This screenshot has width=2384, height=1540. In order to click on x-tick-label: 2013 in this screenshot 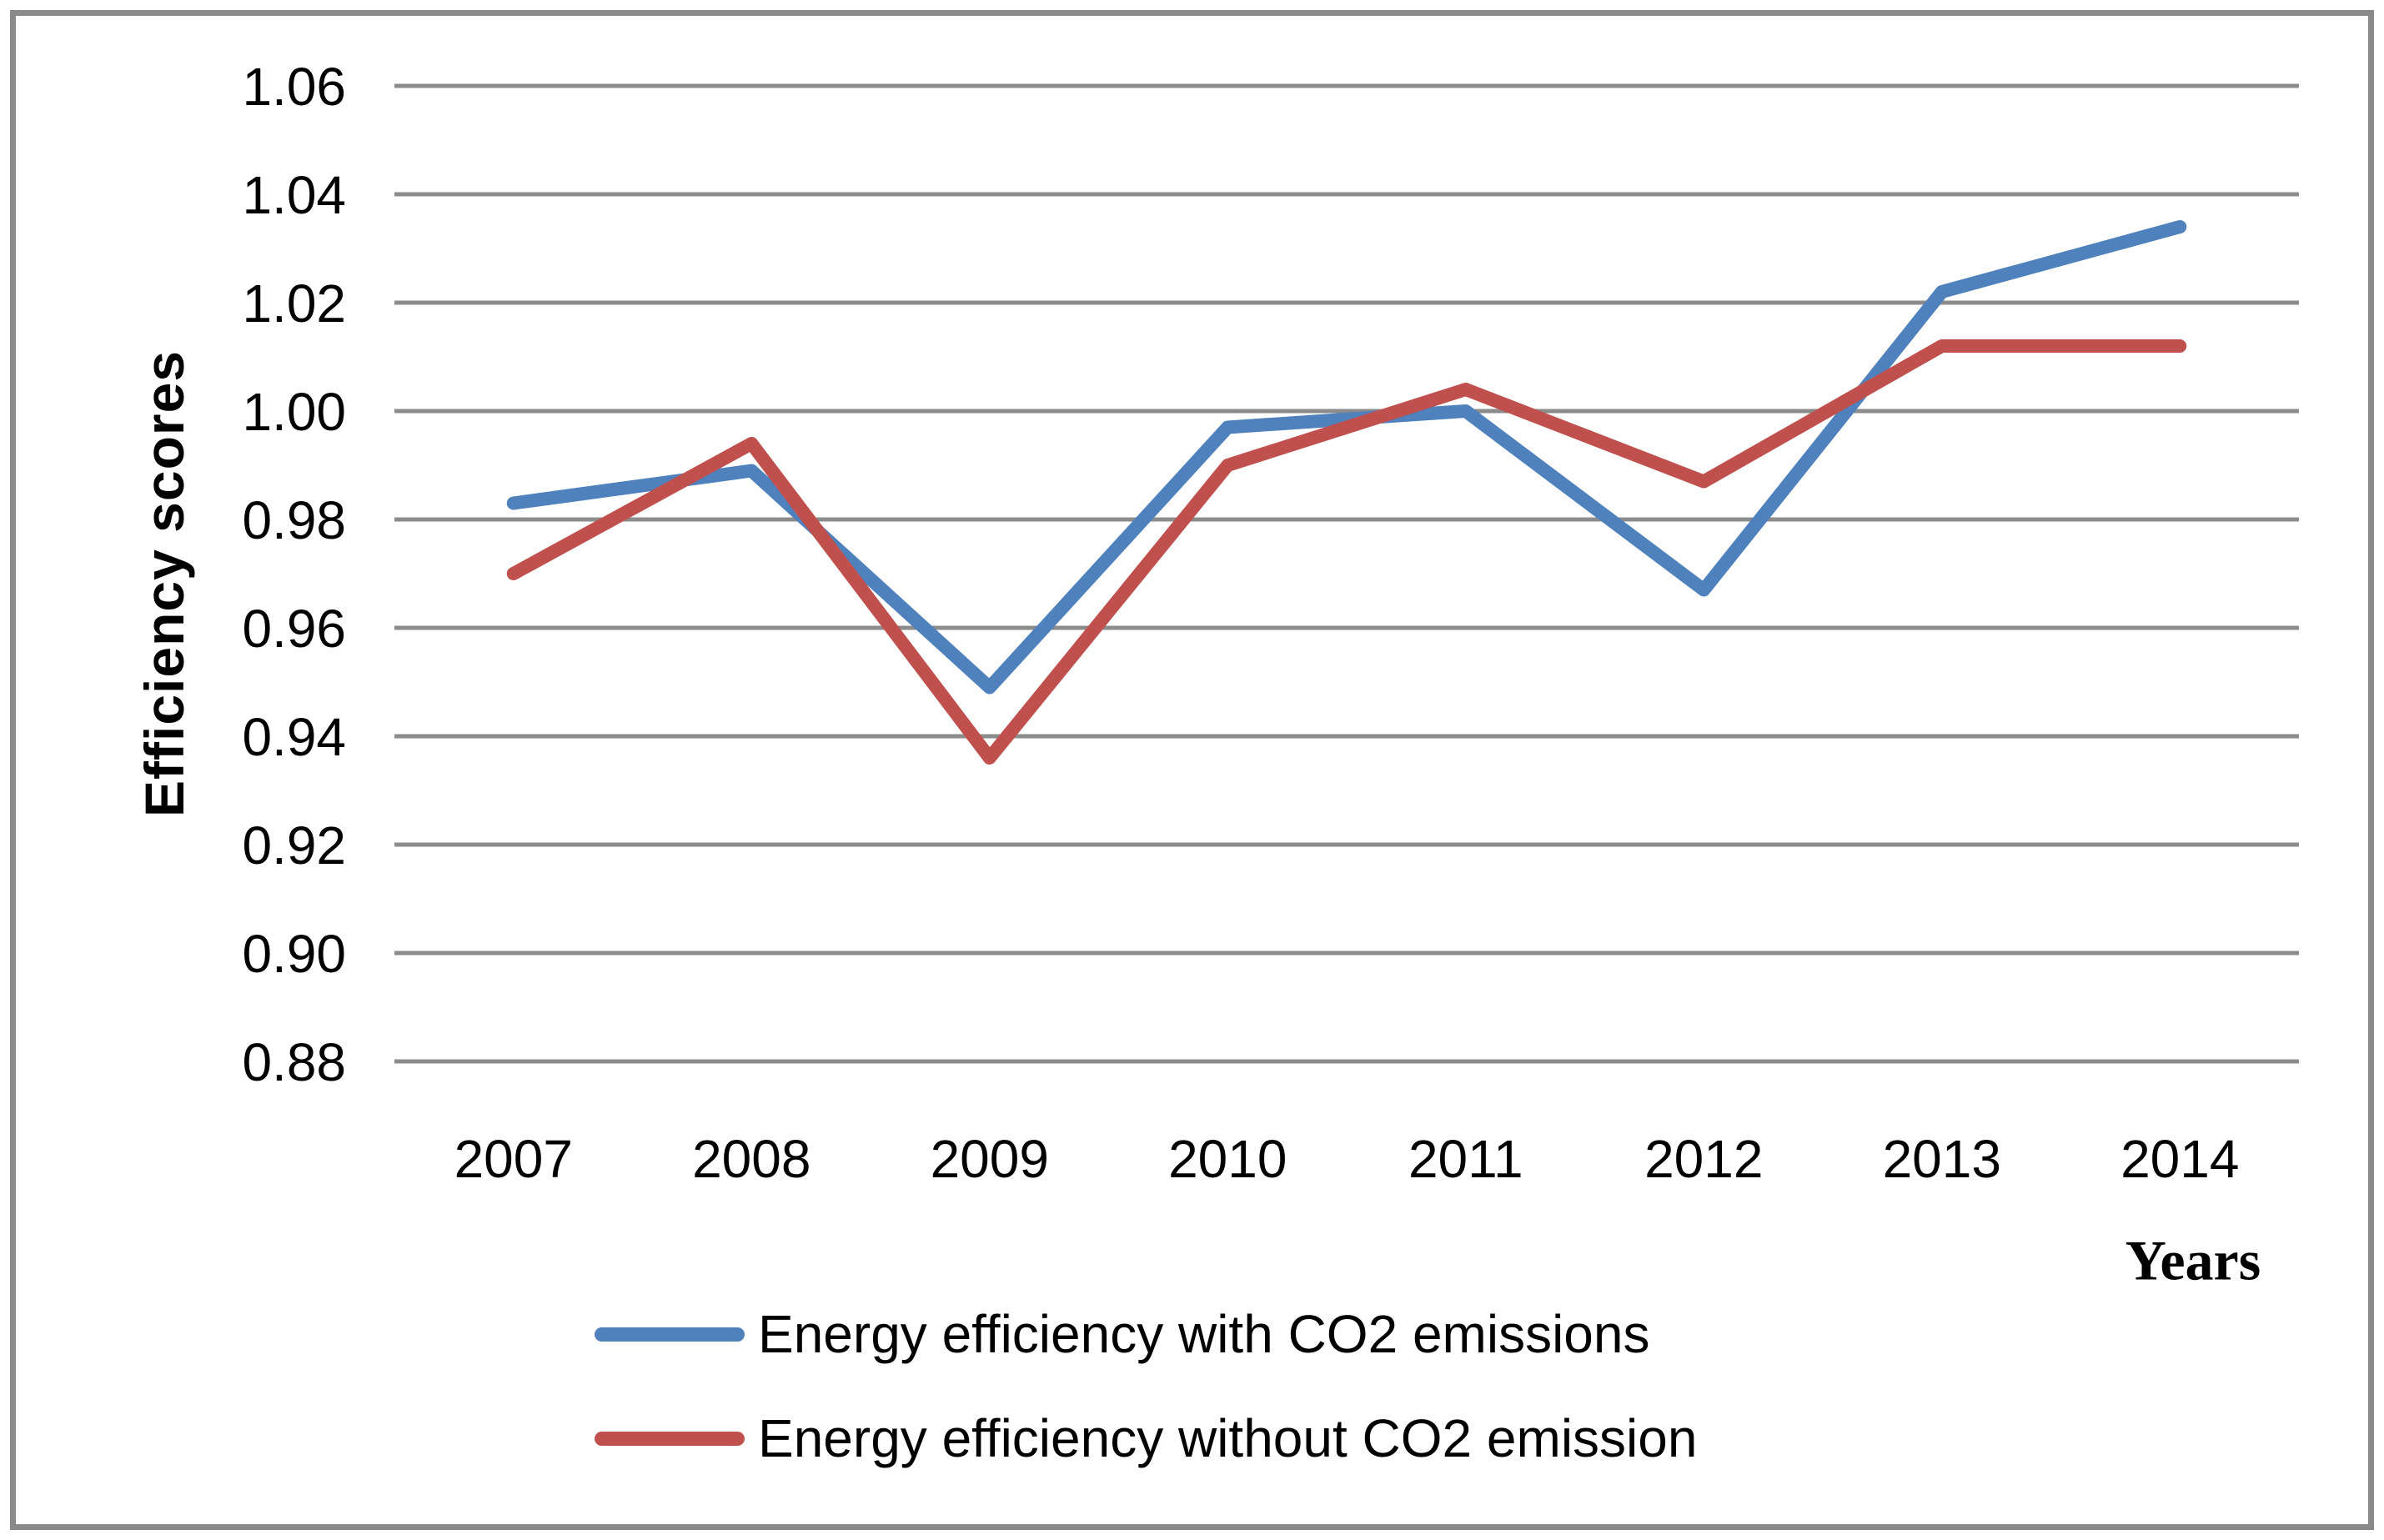, I will do `click(1942, 1159)`.